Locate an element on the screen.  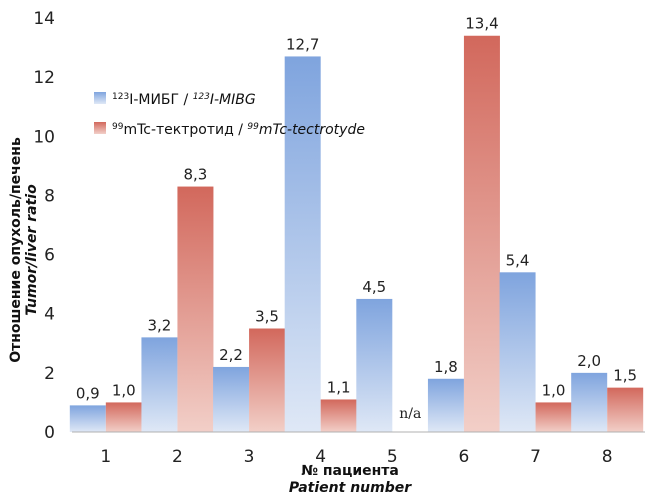
y-axis-title-en: Tumor/liver ratio is located at coordinates (32, 250).